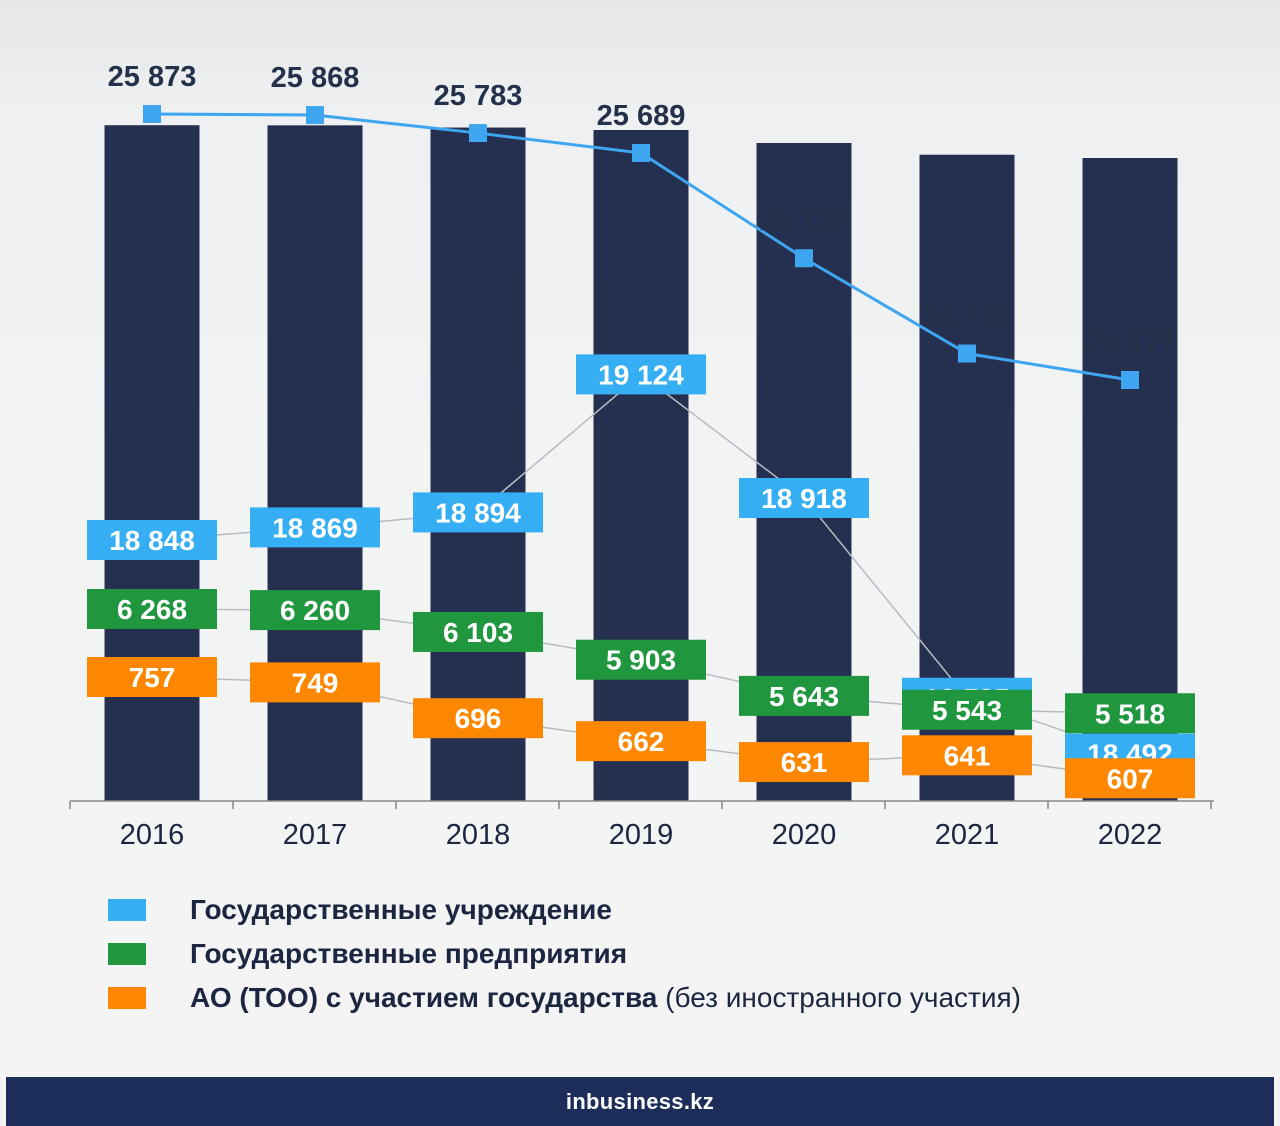 This screenshot has height=1126, width=1280. Describe the element at coordinates (315, 78) in the screenshot. I see `total-value-label: 25 868` at that location.